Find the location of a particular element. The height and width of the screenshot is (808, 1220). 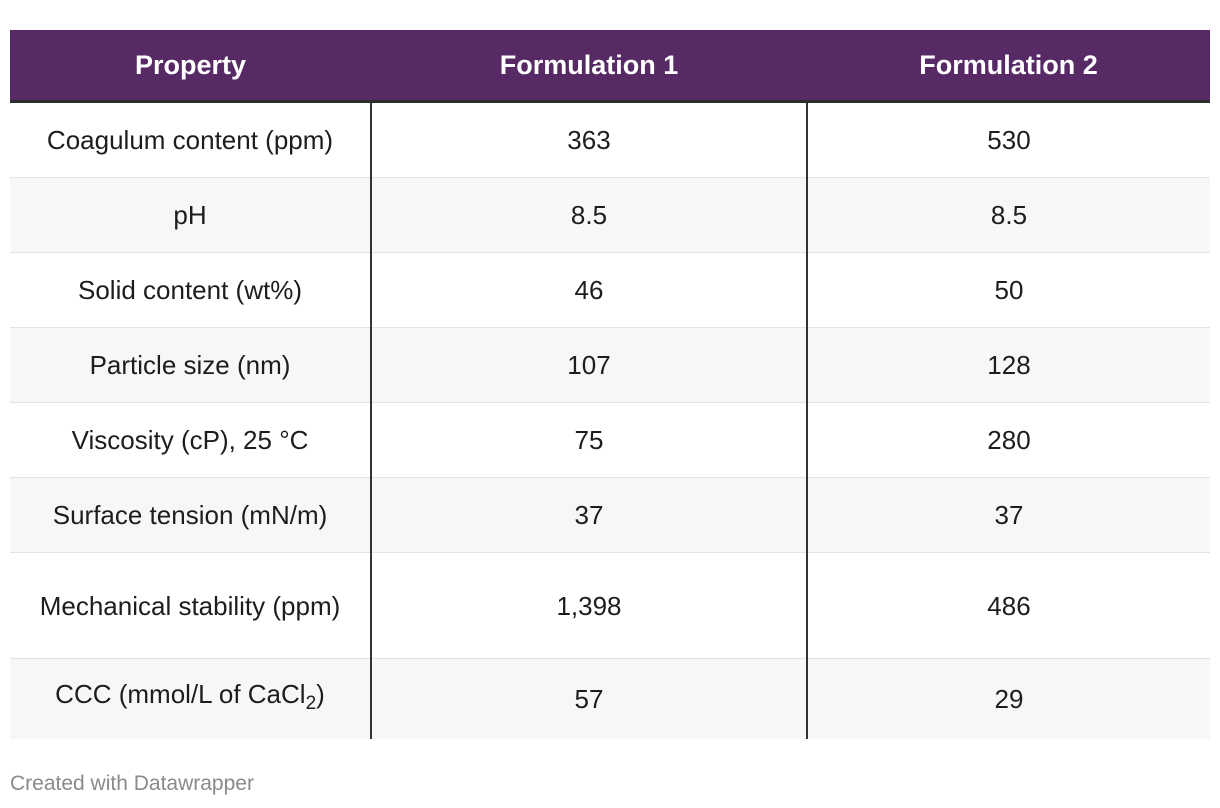

formulation-1-cell: 107 is located at coordinates (589, 365).